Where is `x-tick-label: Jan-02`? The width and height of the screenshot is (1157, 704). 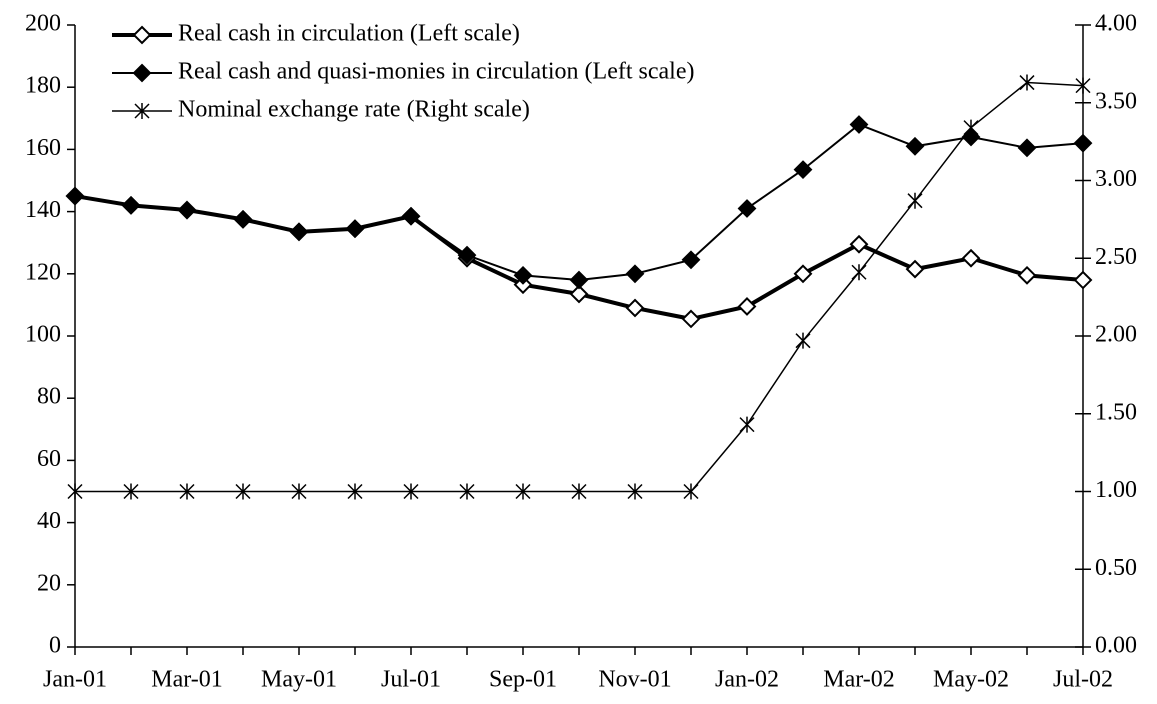
x-tick-label: Jan-02 is located at coordinates (747, 680).